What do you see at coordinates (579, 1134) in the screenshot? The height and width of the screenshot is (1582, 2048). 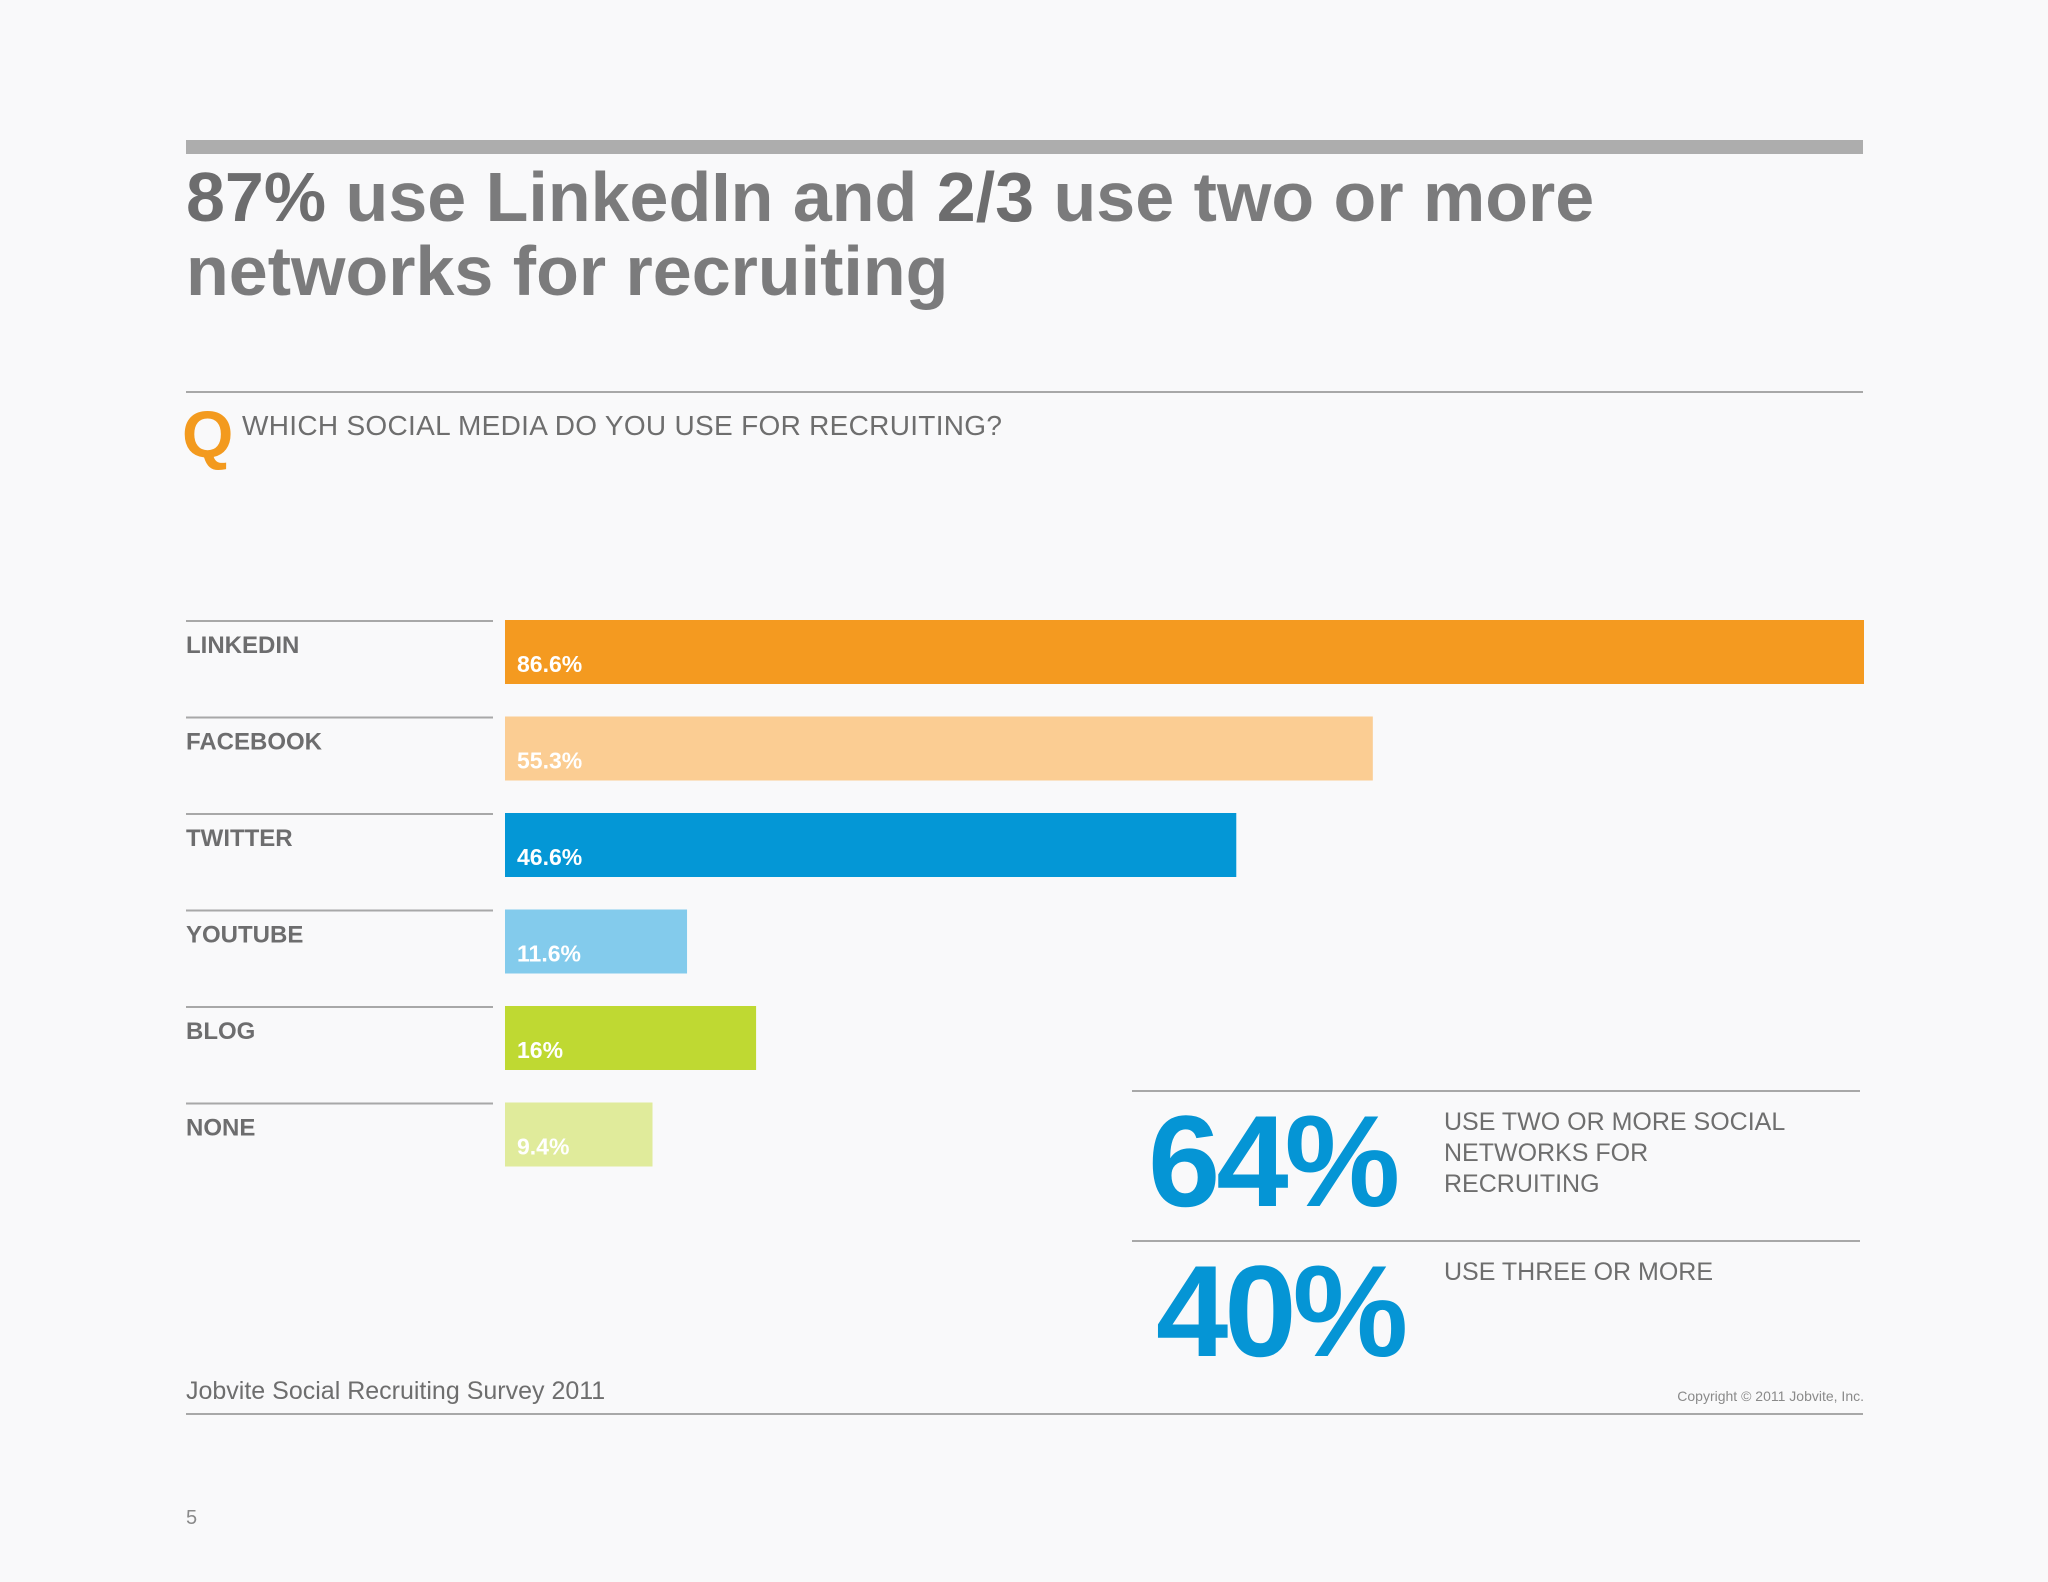 I see `bar-none` at bounding box center [579, 1134].